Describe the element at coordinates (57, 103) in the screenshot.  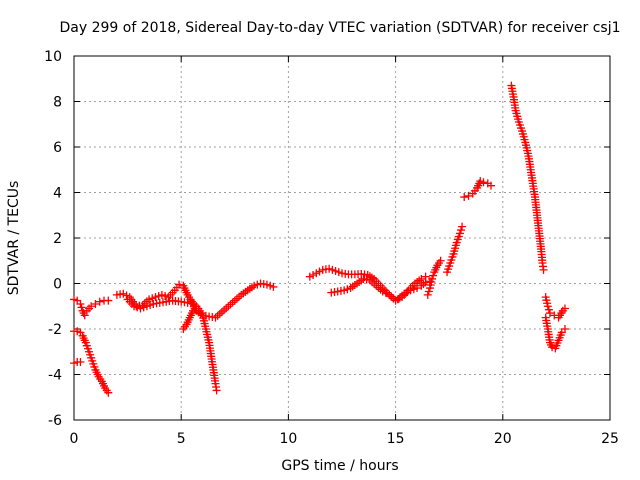
I see `y-tick-label: 8` at that location.